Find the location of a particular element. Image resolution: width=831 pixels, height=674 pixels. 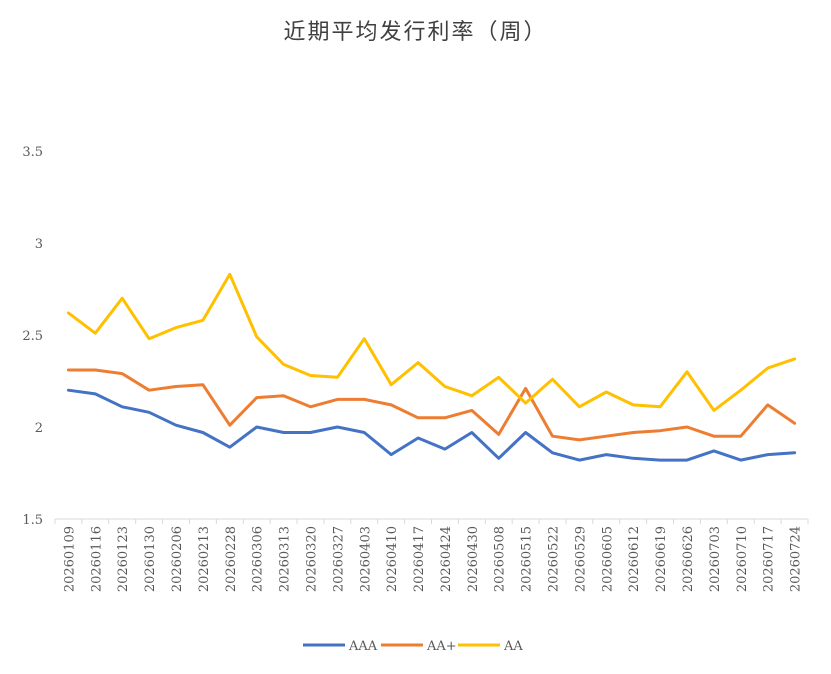

legend-label: AA+ is located at coordinates (441, 646).